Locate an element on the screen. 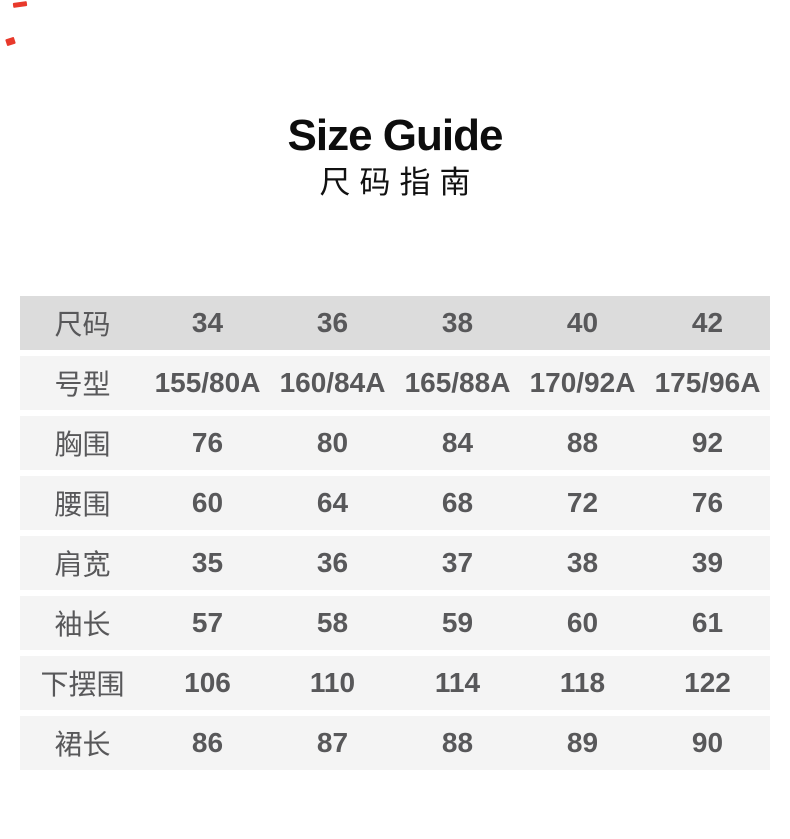 The width and height of the screenshot is (790, 839). row-label-cell: 尺码 is located at coordinates (82, 324).